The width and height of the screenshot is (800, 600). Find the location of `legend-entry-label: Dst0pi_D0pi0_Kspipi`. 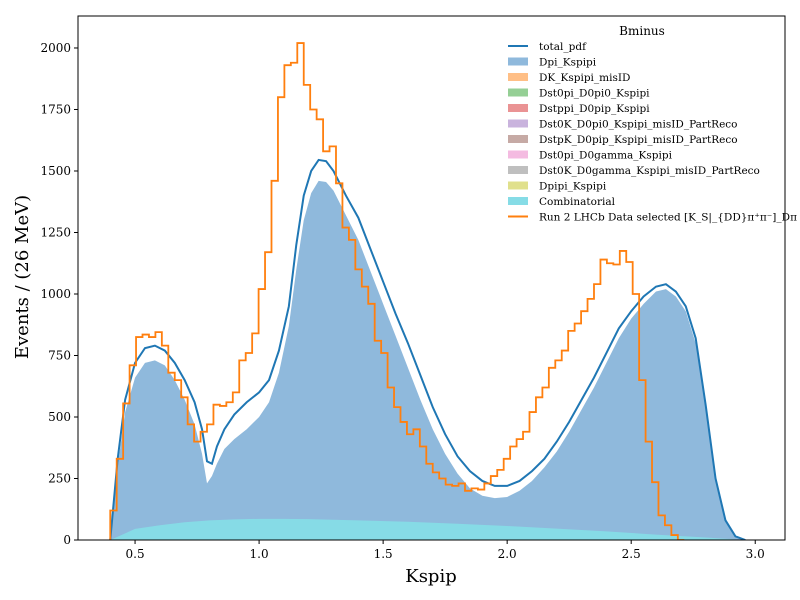

legend-entry-label: Dst0pi_D0pi0_Kspipi is located at coordinates (594, 94).